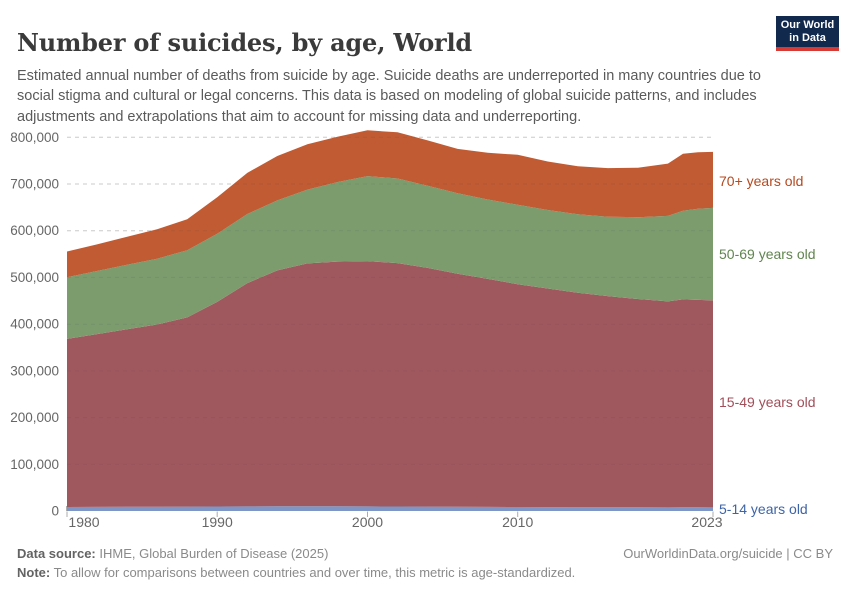  Describe the element at coordinates (244, 43) in the screenshot. I see `page-title: Number of suicides, by age, World` at that location.